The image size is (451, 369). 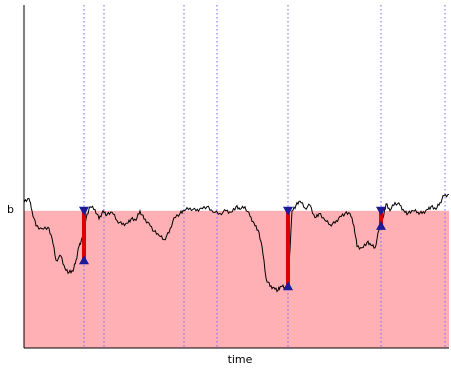 I want to click on x-axis-label: time, so click(x=240, y=359).